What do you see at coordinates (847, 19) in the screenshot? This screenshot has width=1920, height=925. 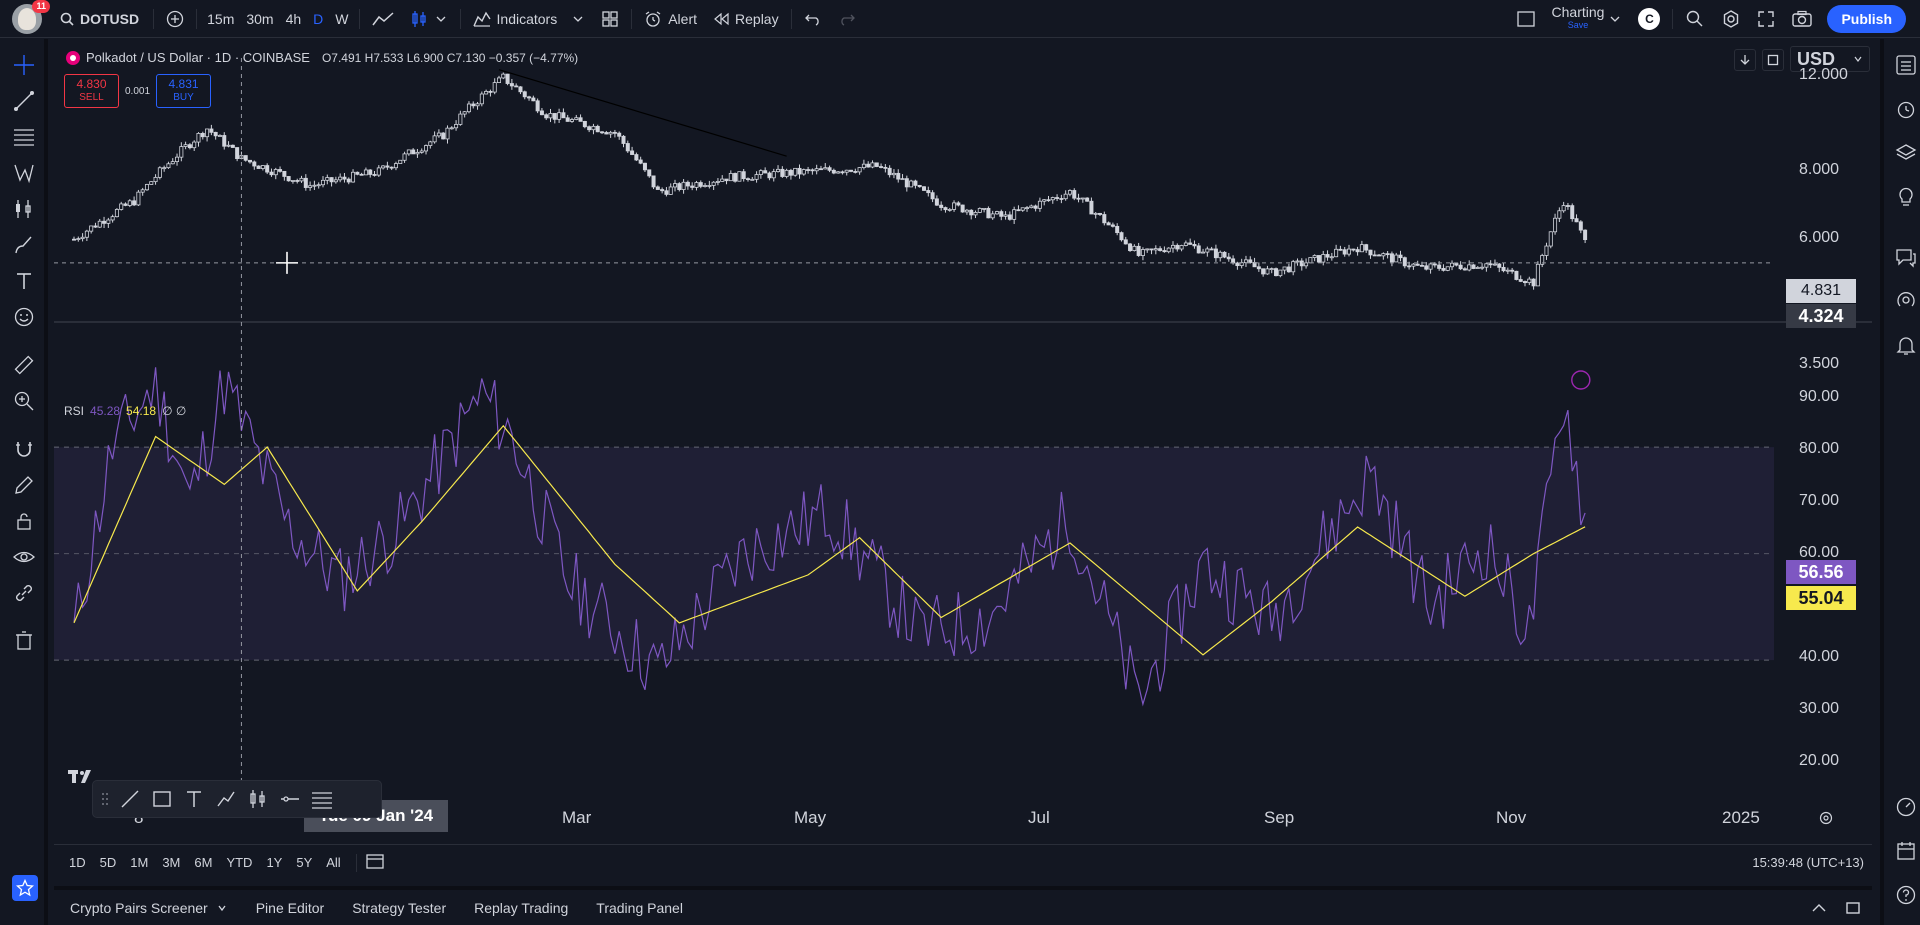 I see `redo-button` at bounding box center [847, 19].